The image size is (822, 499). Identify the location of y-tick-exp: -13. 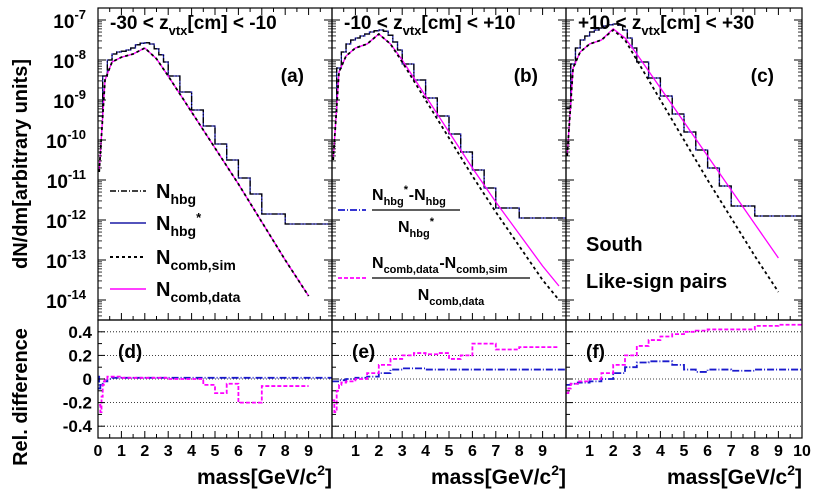
(76, 254).